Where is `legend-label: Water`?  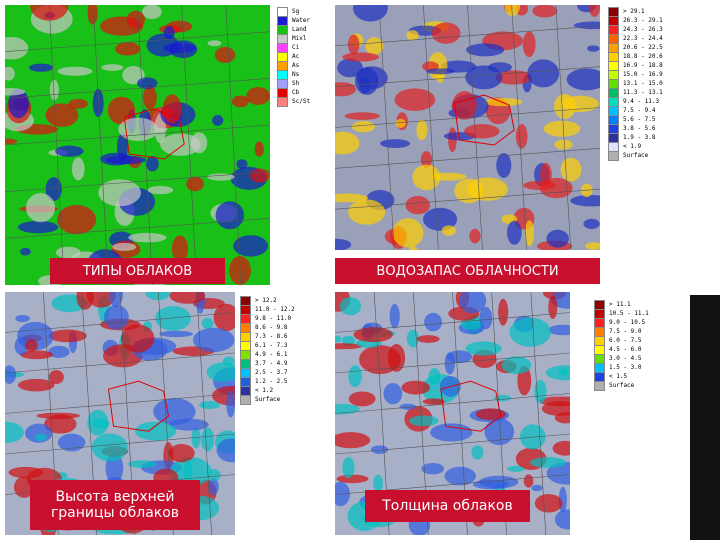
legend-label: Water is located at coordinates (301, 20).